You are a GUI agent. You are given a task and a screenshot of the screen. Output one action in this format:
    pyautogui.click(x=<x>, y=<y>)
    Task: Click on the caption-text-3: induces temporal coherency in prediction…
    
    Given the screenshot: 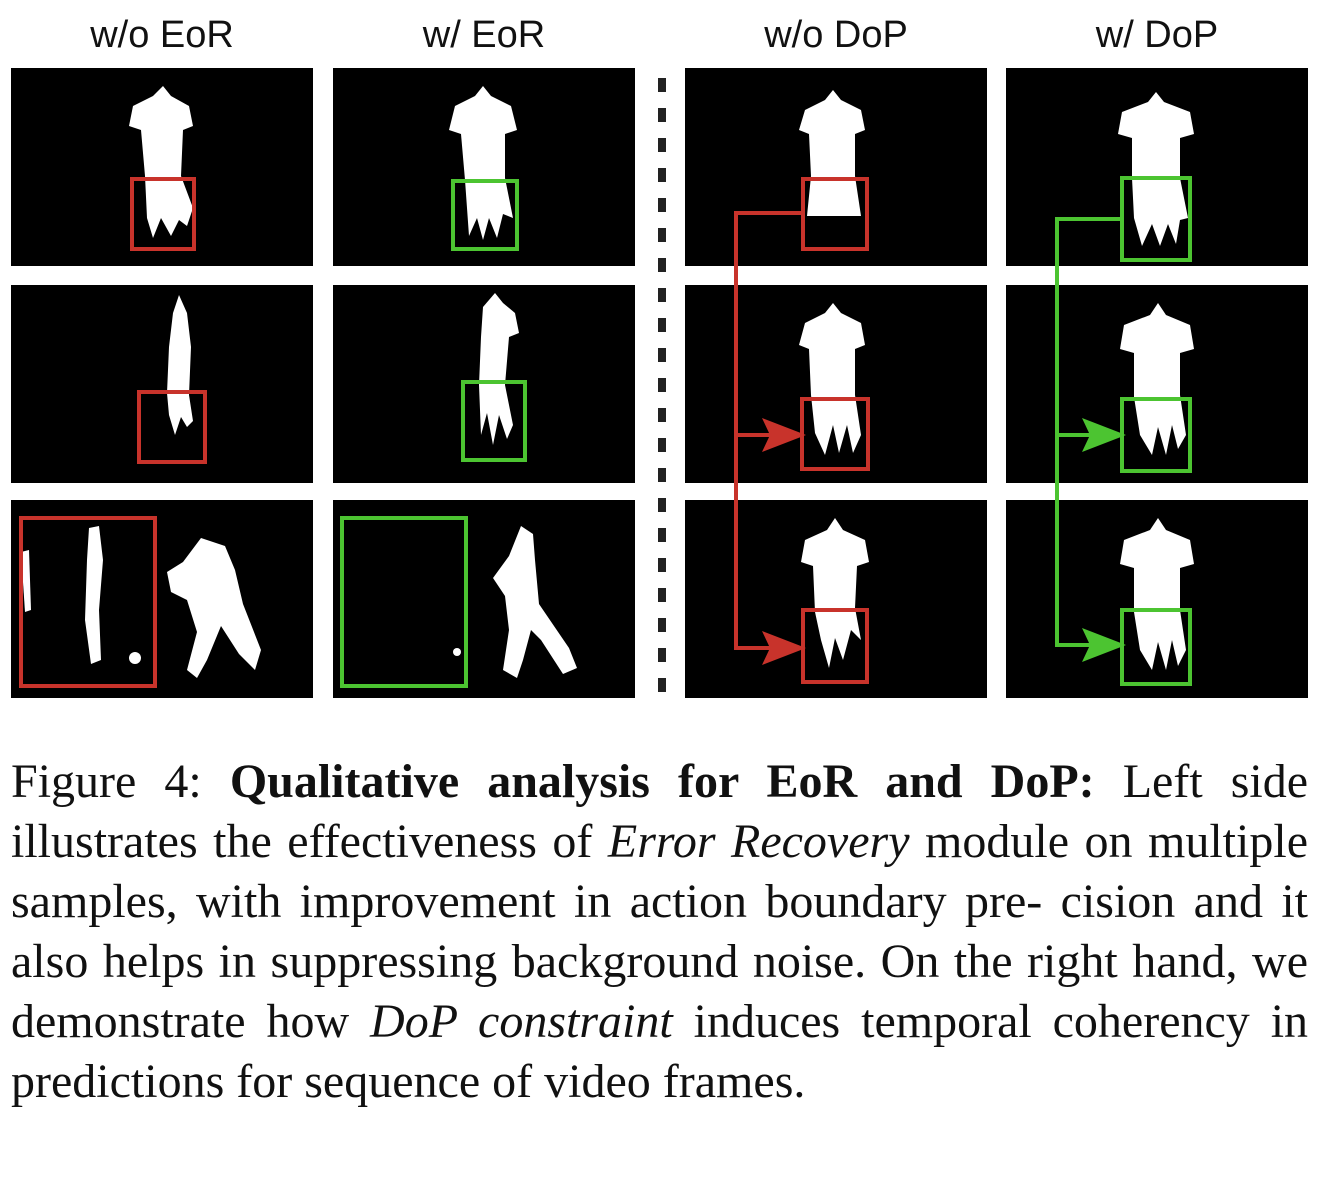 What is the action you would take?
    pyautogui.click(x=660, y=1051)
    